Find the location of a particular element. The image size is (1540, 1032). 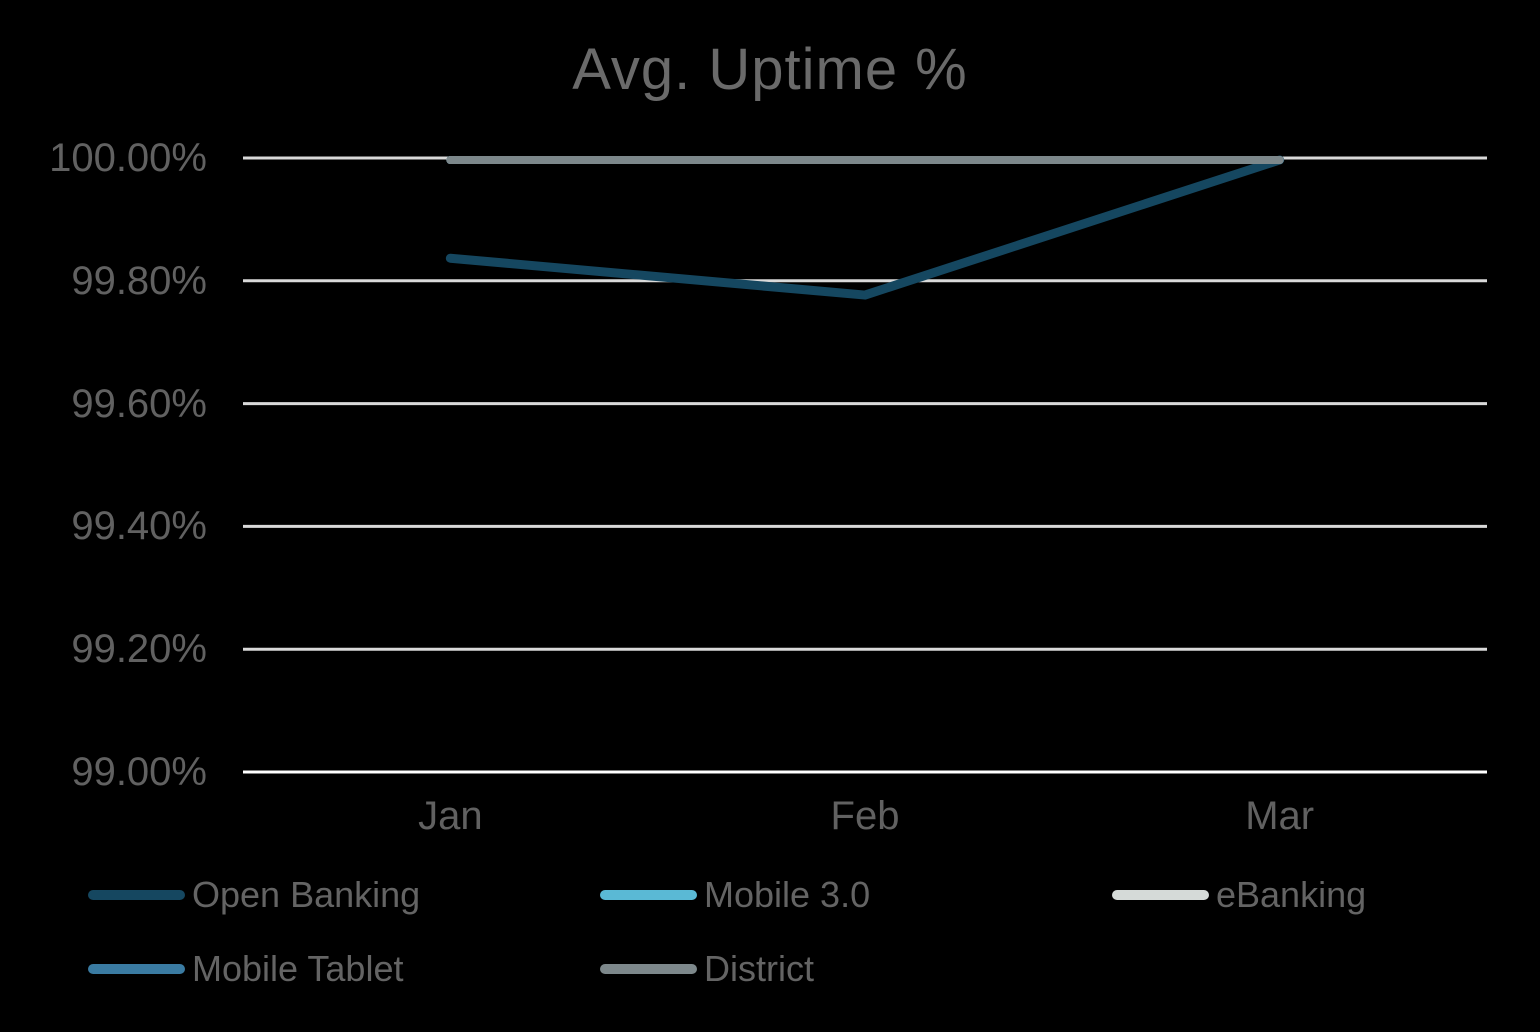

legend-label: Mobile 3.0 is located at coordinates (787, 894).